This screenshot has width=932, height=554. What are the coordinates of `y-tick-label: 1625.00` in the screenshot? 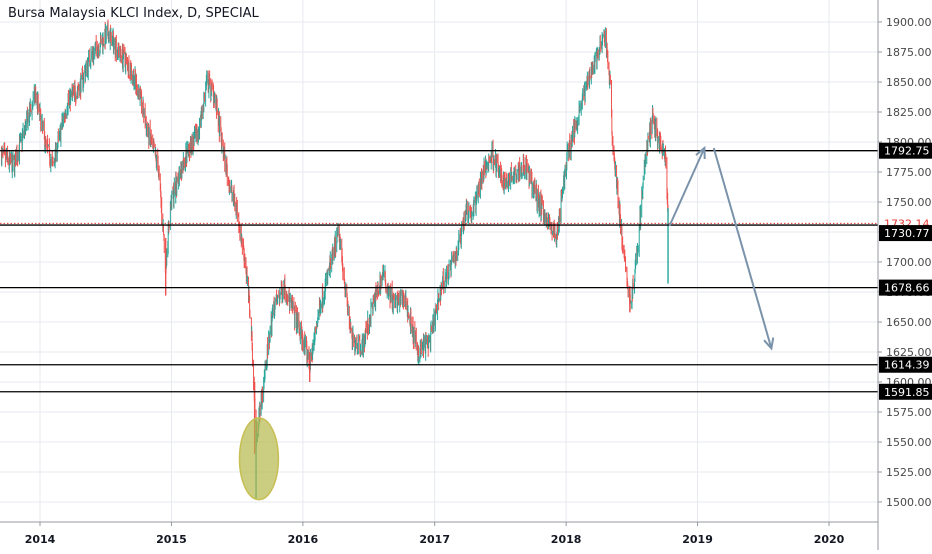 It's located at (909, 352).